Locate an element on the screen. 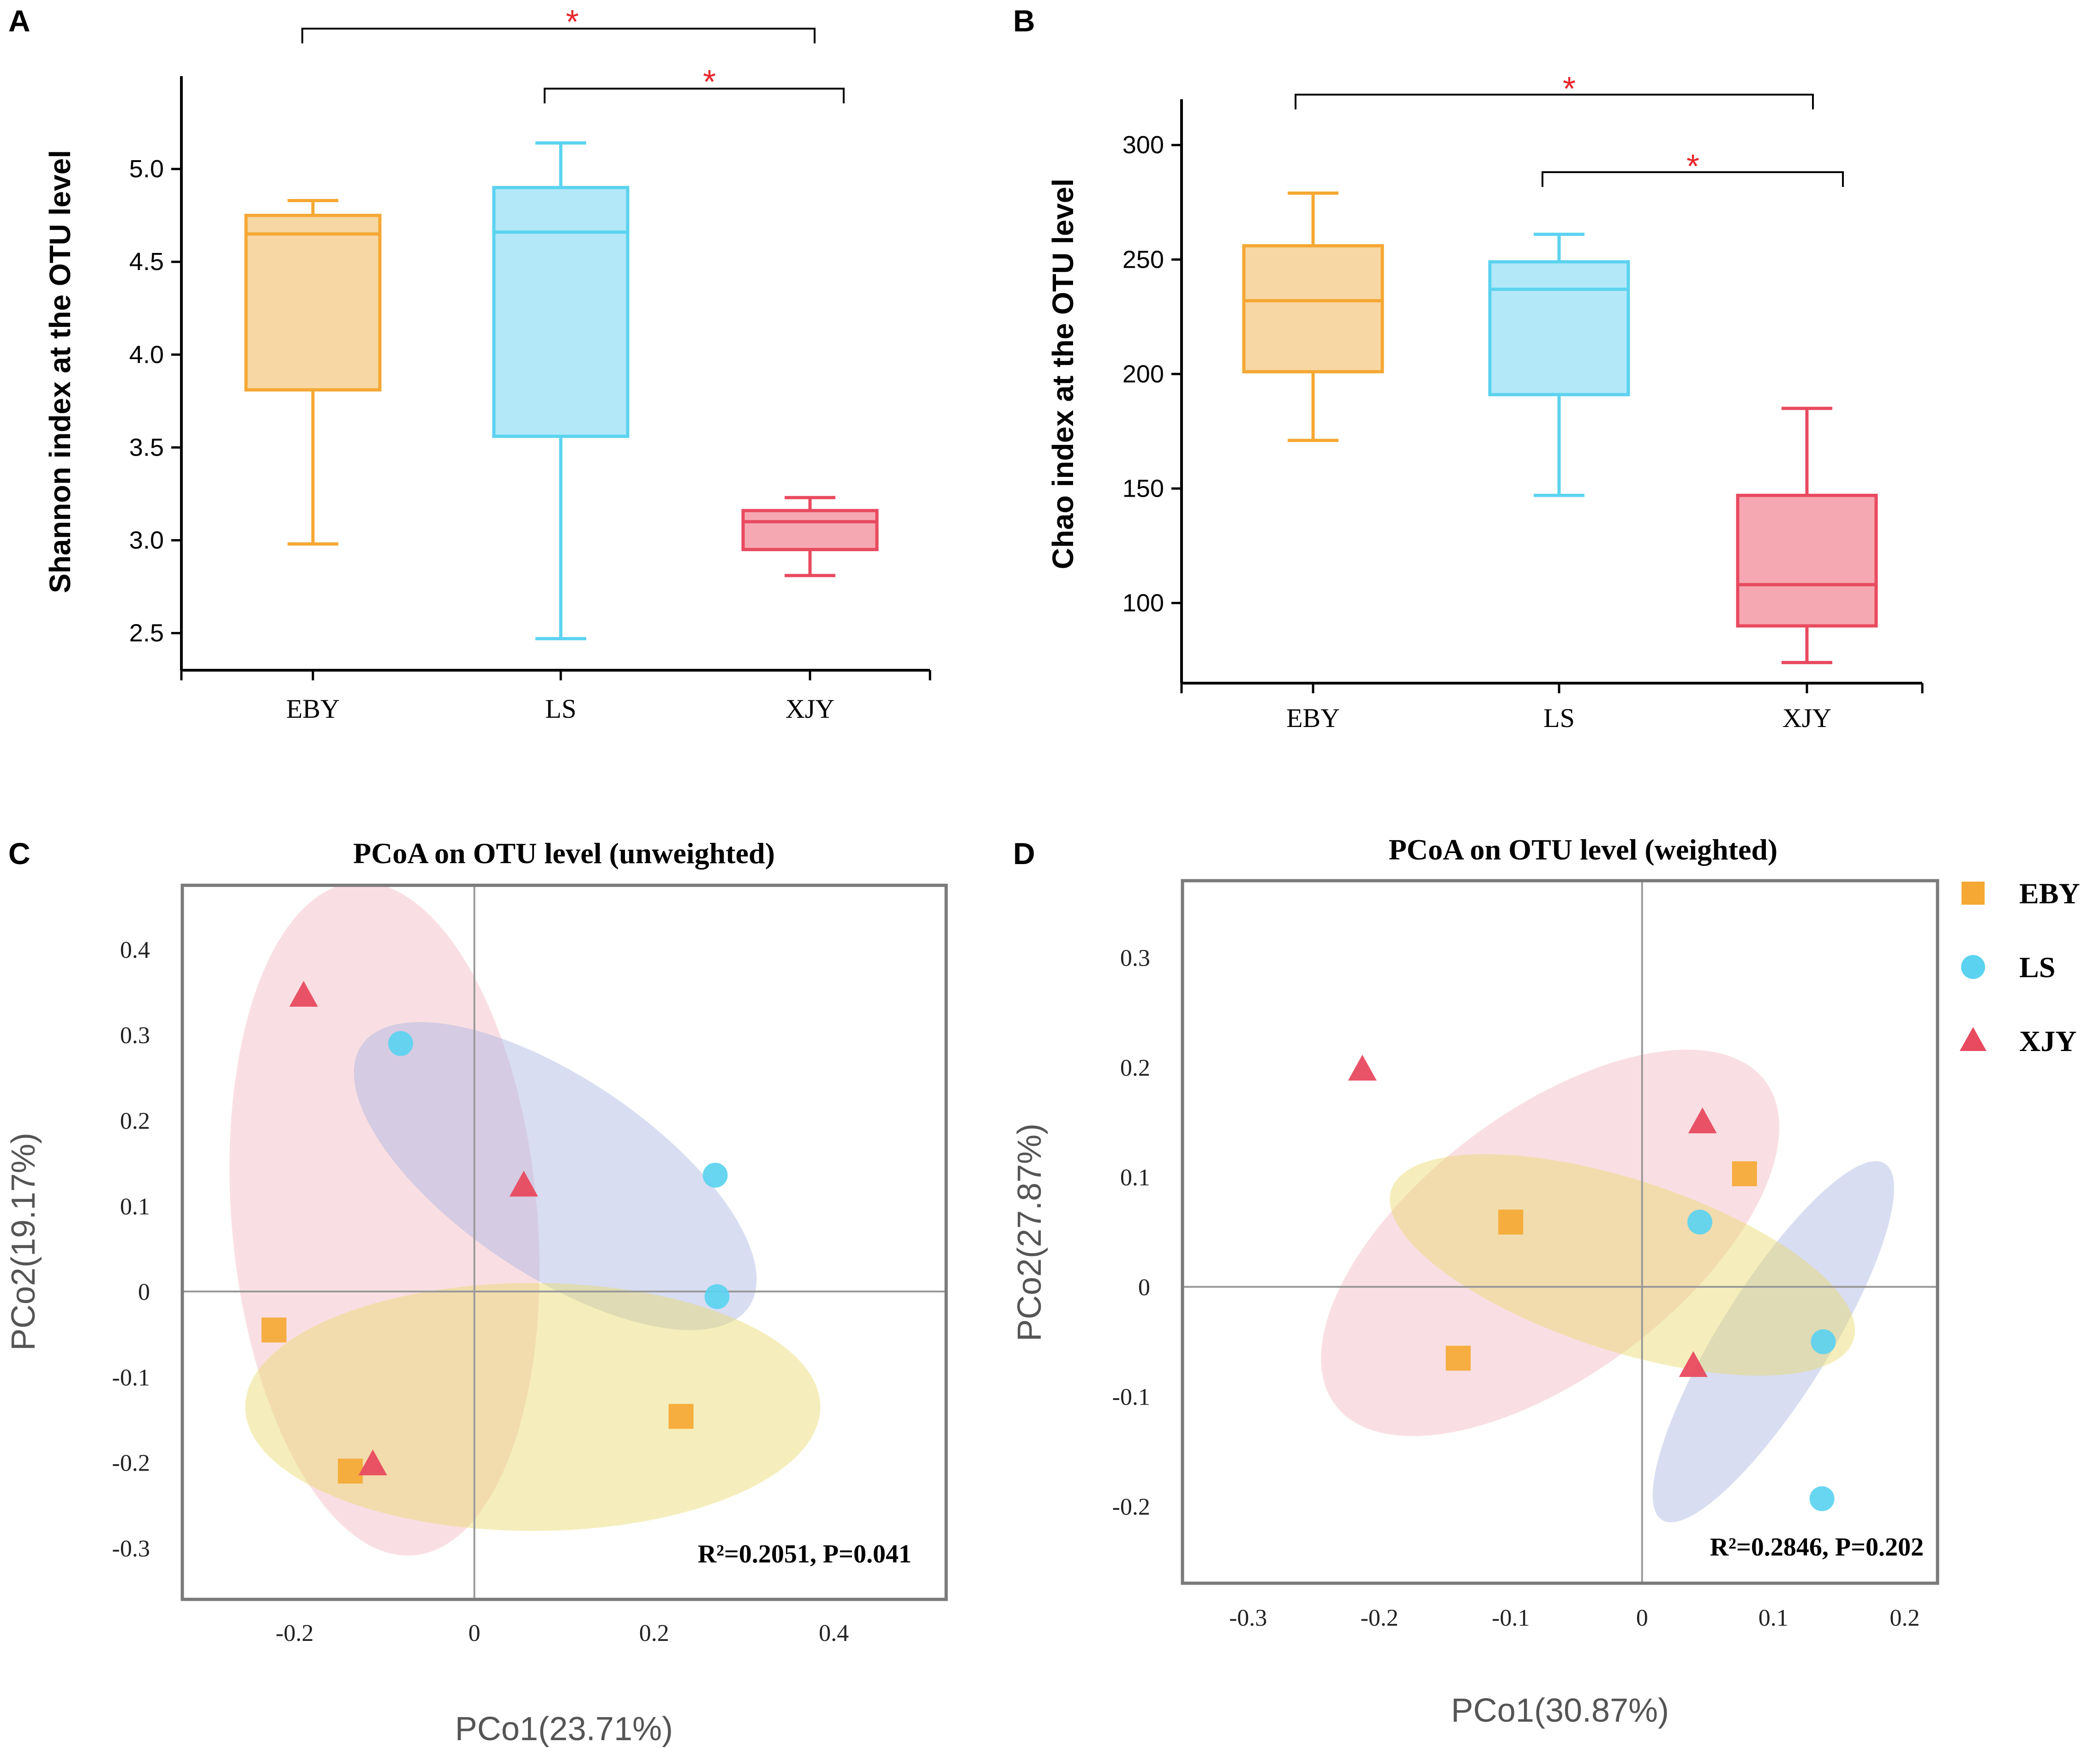 This screenshot has width=2100, height=1748. x-tick-label: 0.1 is located at coordinates (1773, 1618).